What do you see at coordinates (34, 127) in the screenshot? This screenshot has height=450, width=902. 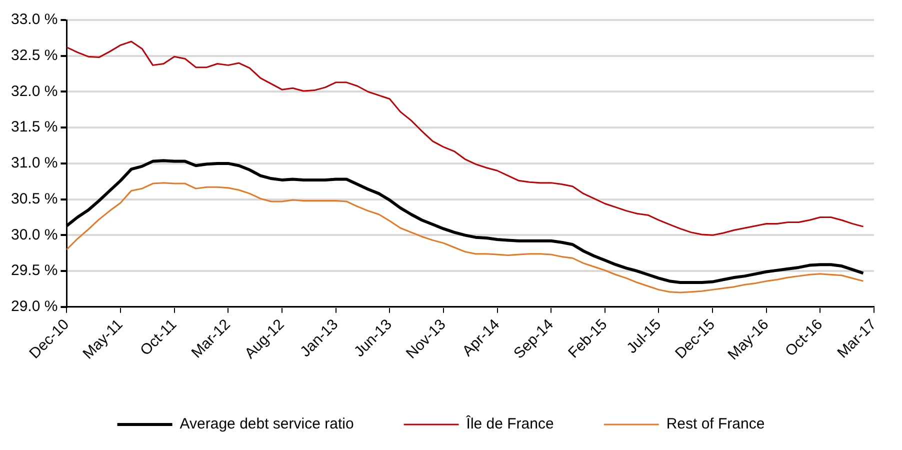 I see `y-tick-label: 31.5 %` at bounding box center [34, 127].